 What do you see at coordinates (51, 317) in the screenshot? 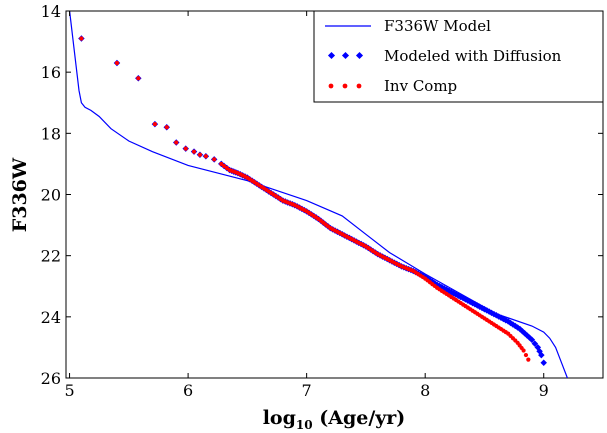
I see `y-tick-label-24: 24` at bounding box center [51, 317].